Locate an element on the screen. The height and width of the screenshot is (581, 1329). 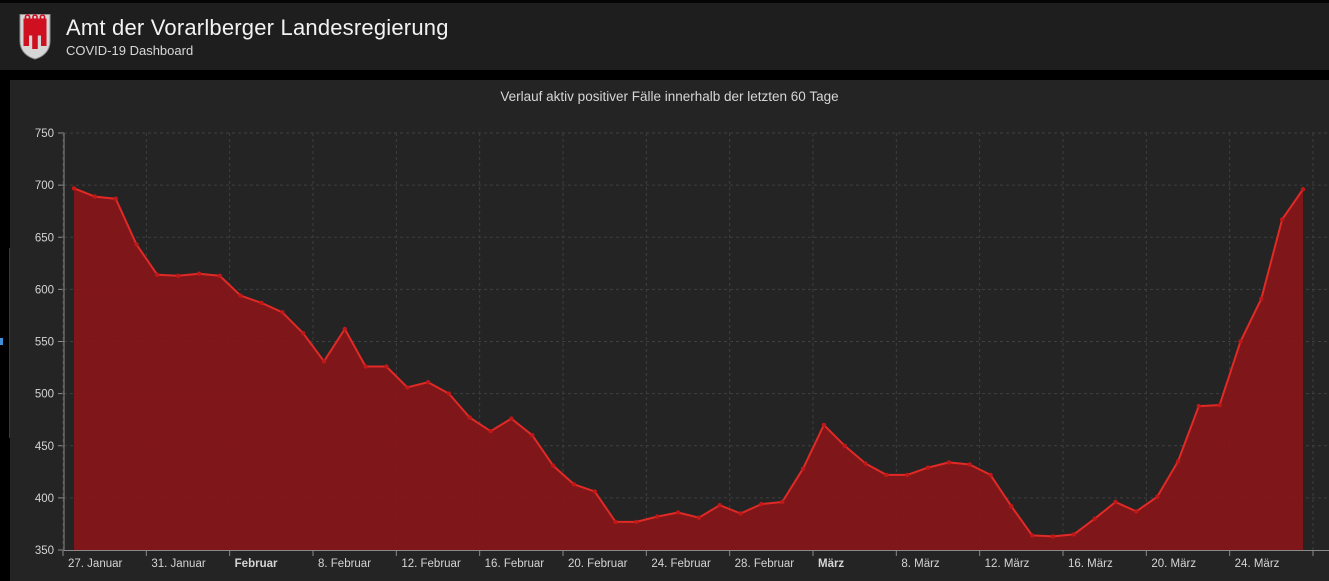
x-axis-label: 8. März is located at coordinates (920, 564).